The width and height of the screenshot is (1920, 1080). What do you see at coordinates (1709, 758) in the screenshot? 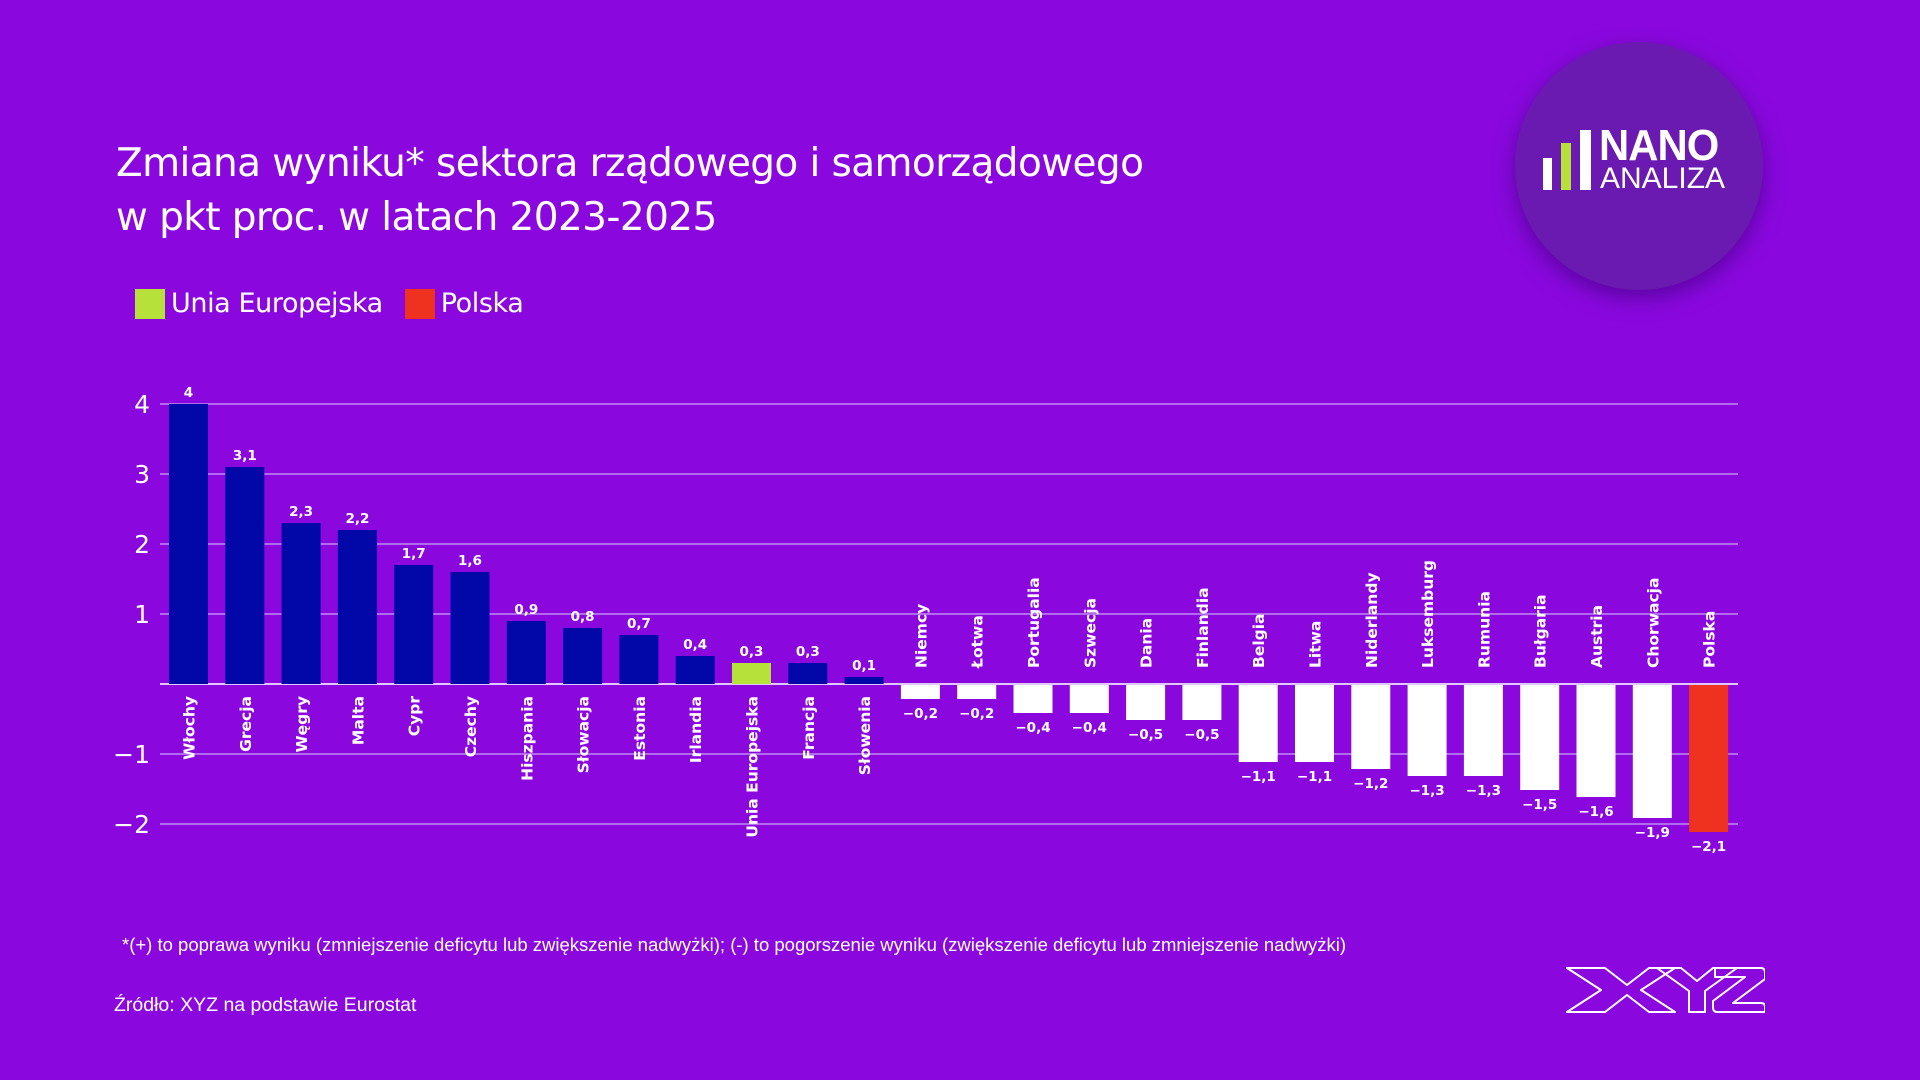
I see `bar-polska` at bounding box center [1709, 758].